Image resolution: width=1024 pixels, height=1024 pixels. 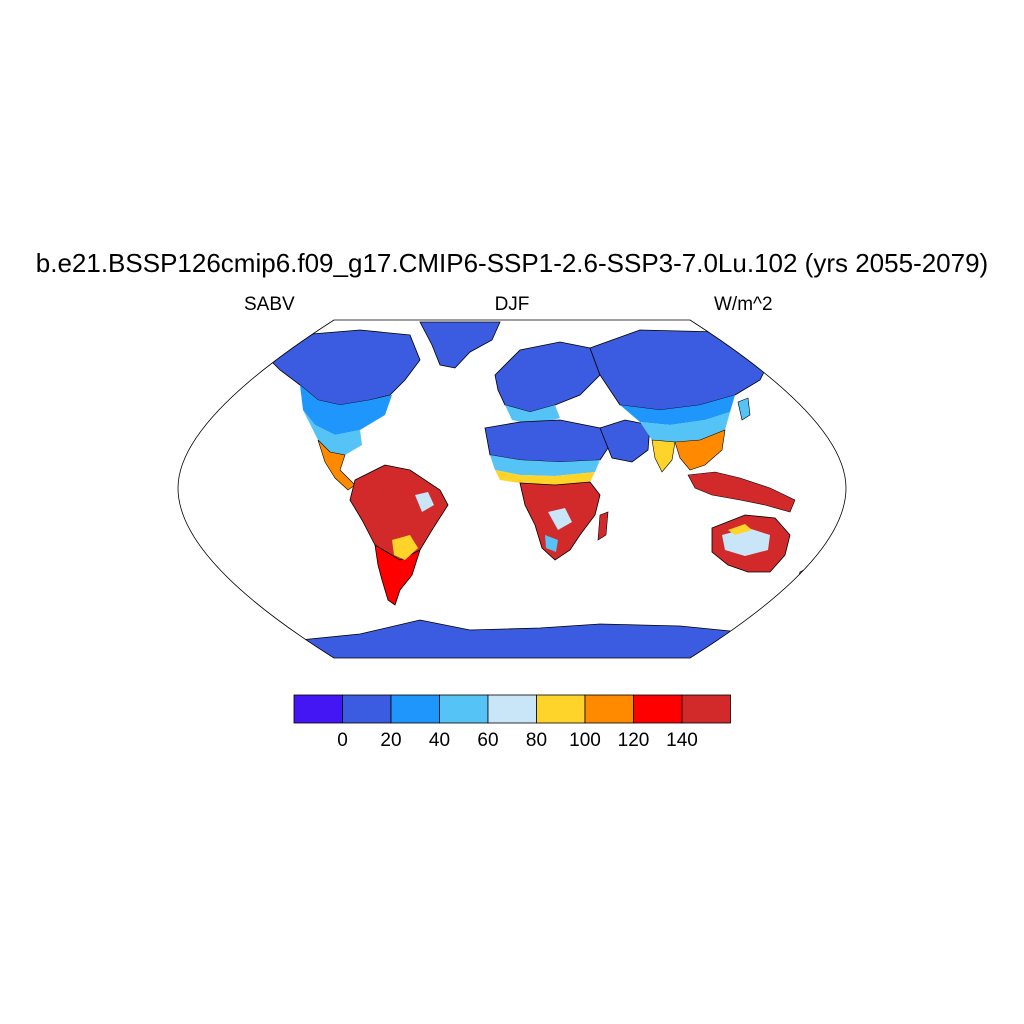 I want to click on australia-ring, so click(x=740, y=529).